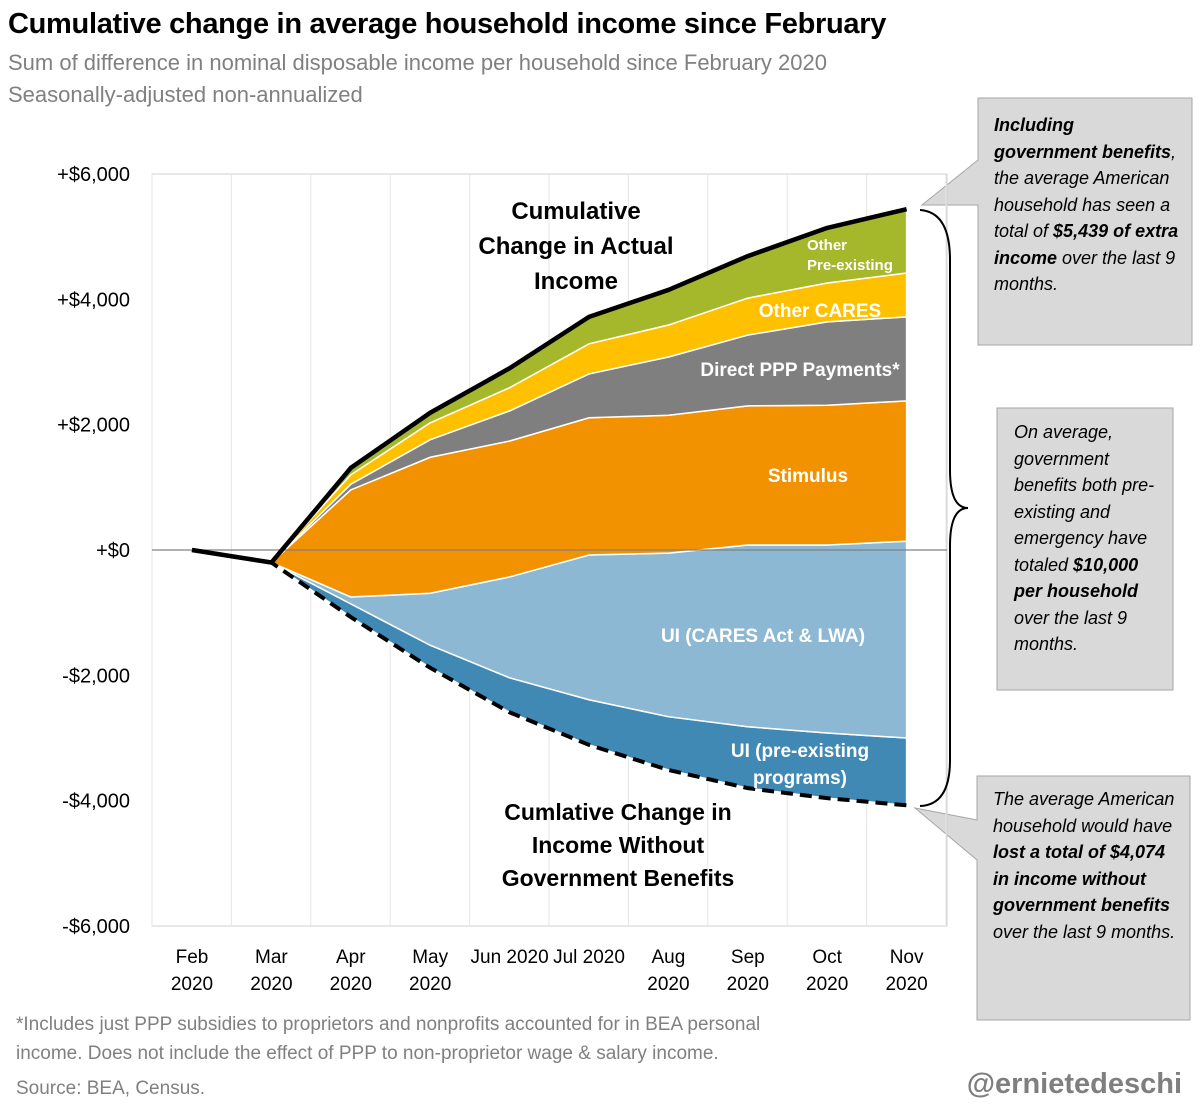 The height and width of the screenshot is (1116, 1200). Describe the element at coordinates (748, 957) in the screenshot. I see `x-tick-label: Sep` at that location.